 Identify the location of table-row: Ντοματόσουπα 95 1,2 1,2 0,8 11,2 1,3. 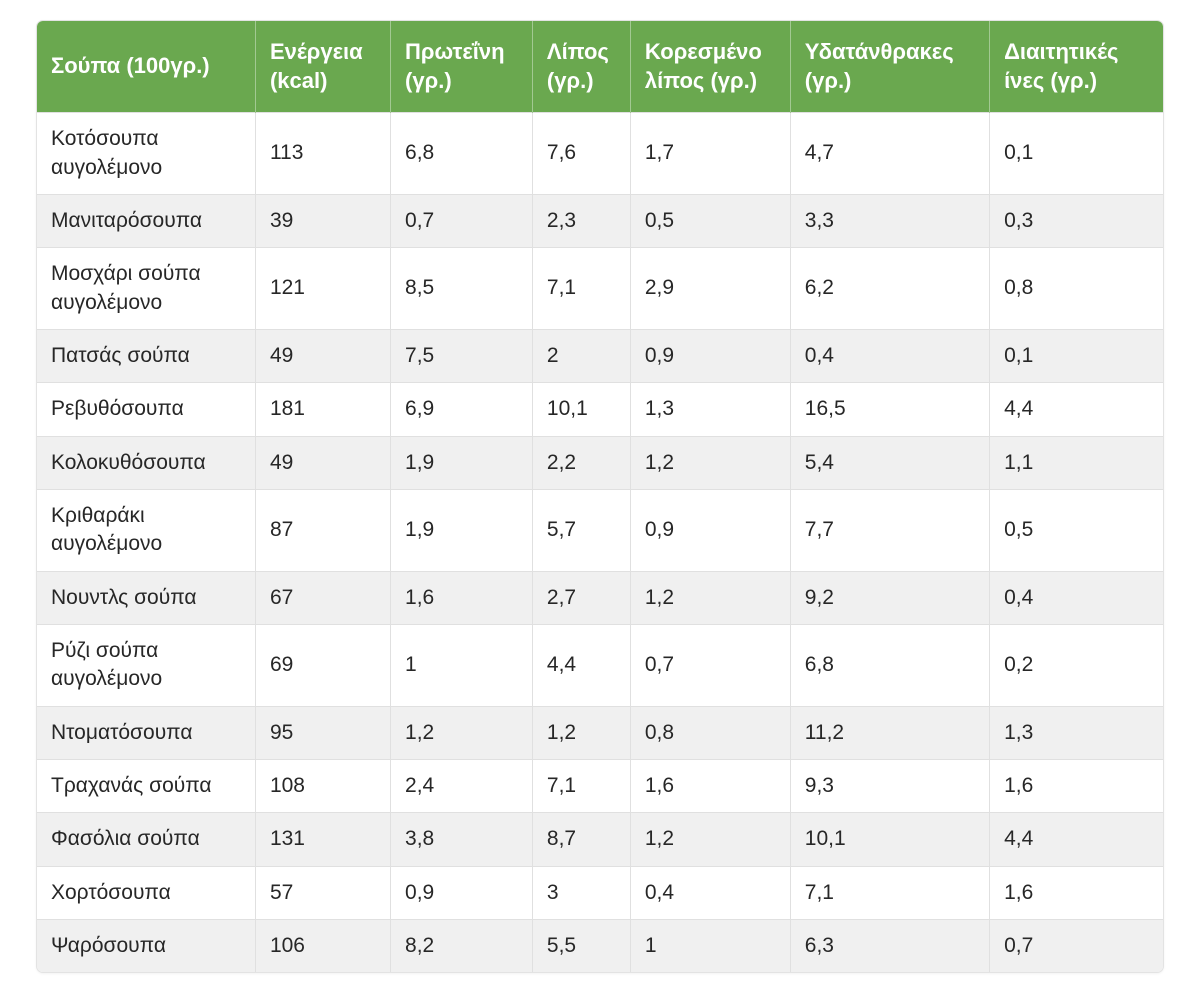
(600, 733).